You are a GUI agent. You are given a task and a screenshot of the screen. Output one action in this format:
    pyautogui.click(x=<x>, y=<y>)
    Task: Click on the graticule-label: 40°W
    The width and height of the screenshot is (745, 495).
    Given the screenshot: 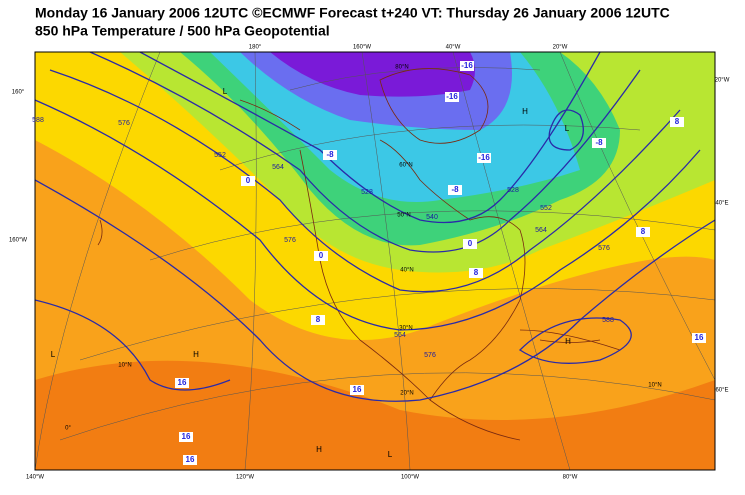 What is the action you would take?
    pyautogui.click(x=453, y=48)
    